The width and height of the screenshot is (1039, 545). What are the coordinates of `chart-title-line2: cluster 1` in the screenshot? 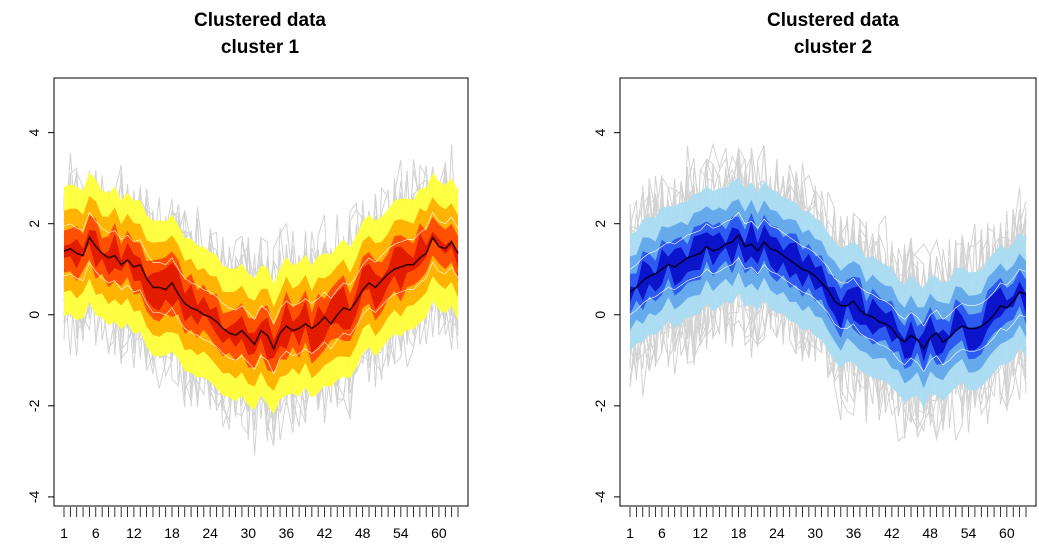 It's located at (260, 47).